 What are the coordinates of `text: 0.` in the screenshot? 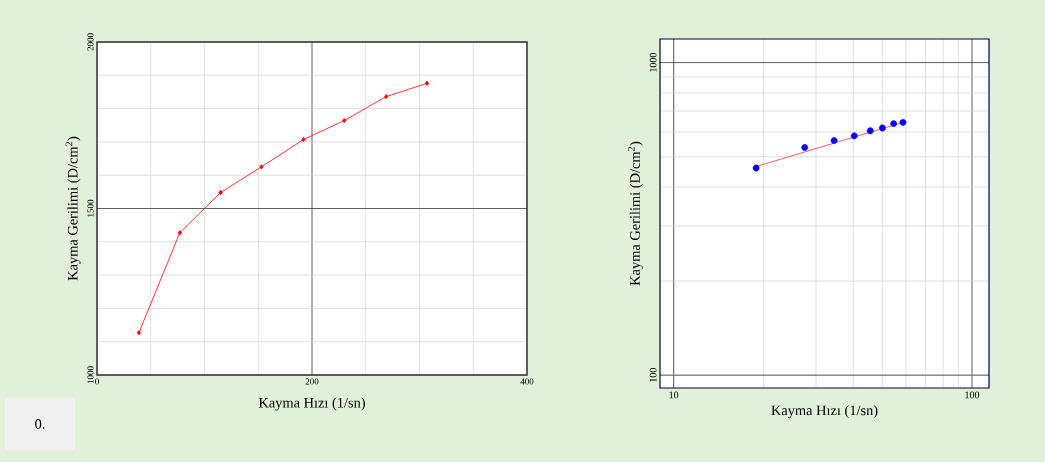 It's located at (40, 424).